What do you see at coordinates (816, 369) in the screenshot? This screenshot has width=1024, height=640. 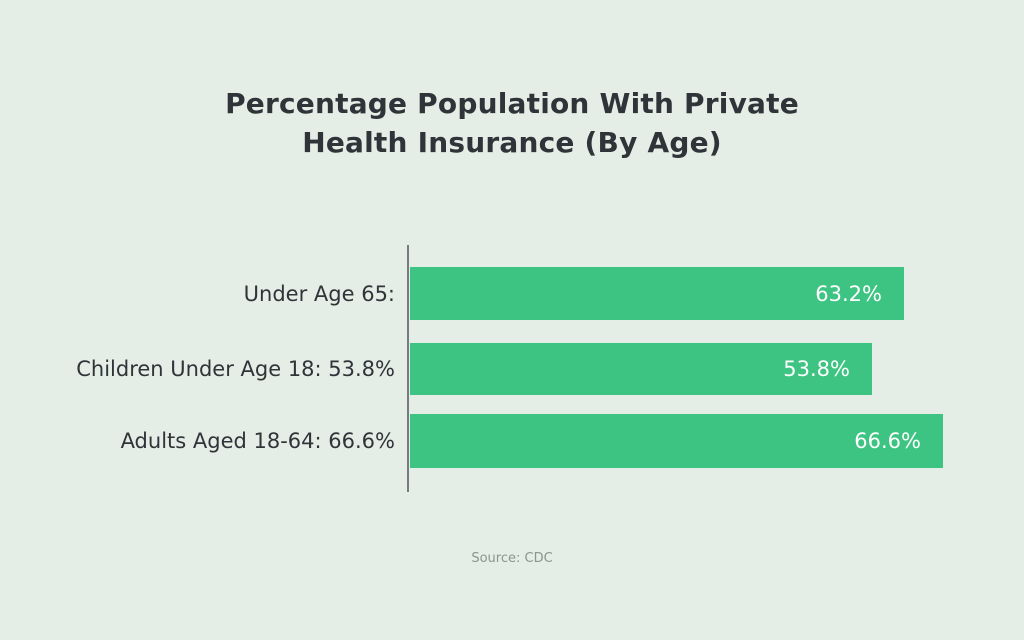 I see `value-label: 53.8%` at bounding box center [816, 369].